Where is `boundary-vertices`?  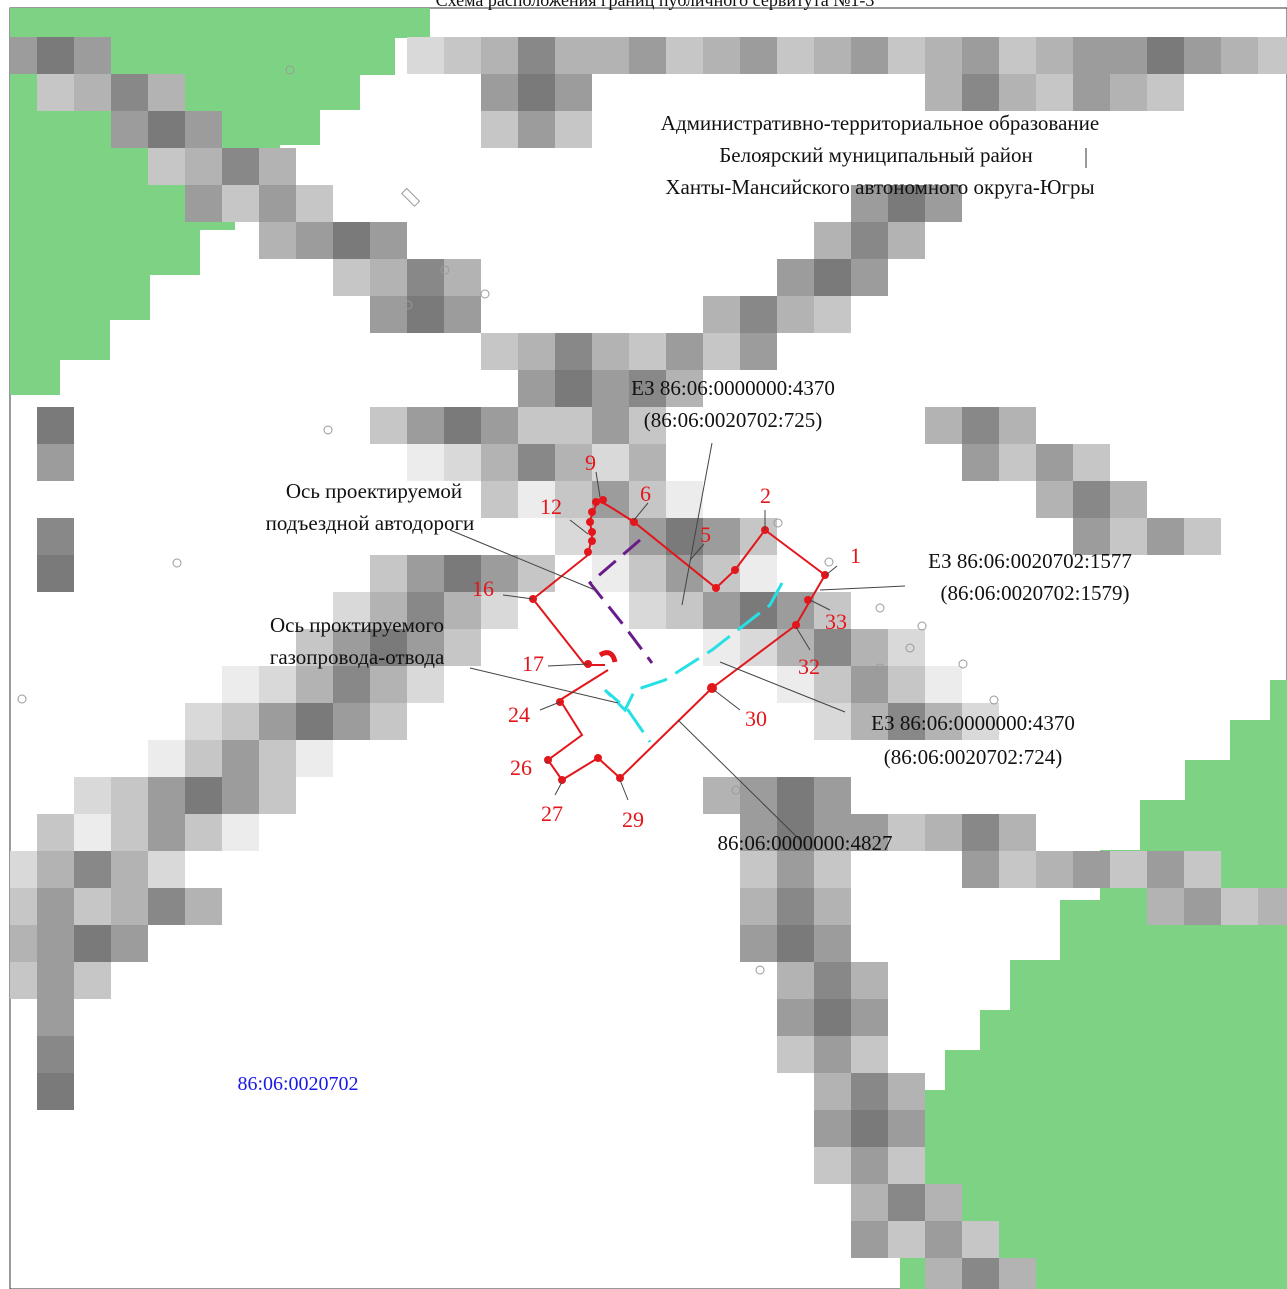 boundary-vertices is located at coordinates (679, 640).